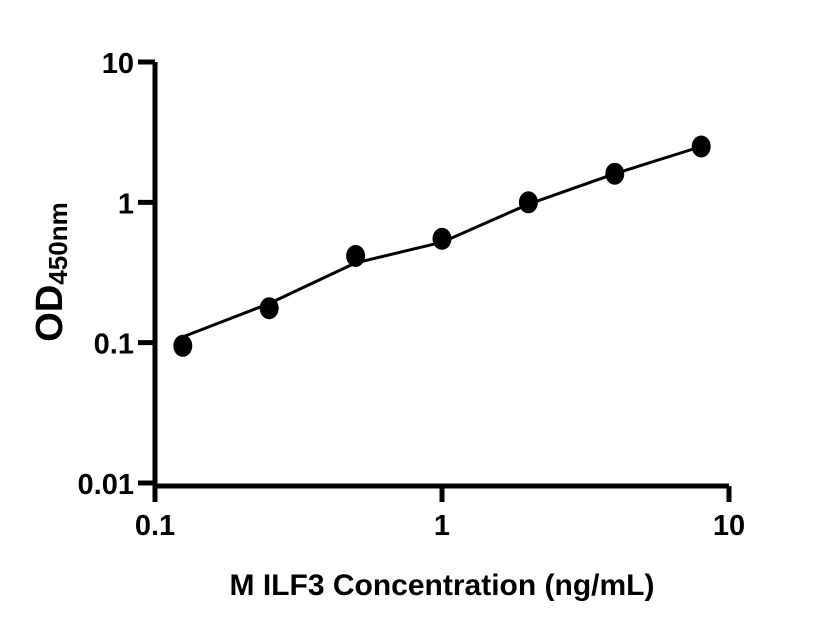 Image resolution: width=816 pixels, height=640 pixels. I want to click on y-tick-label-0: 10, so click(118, 64).